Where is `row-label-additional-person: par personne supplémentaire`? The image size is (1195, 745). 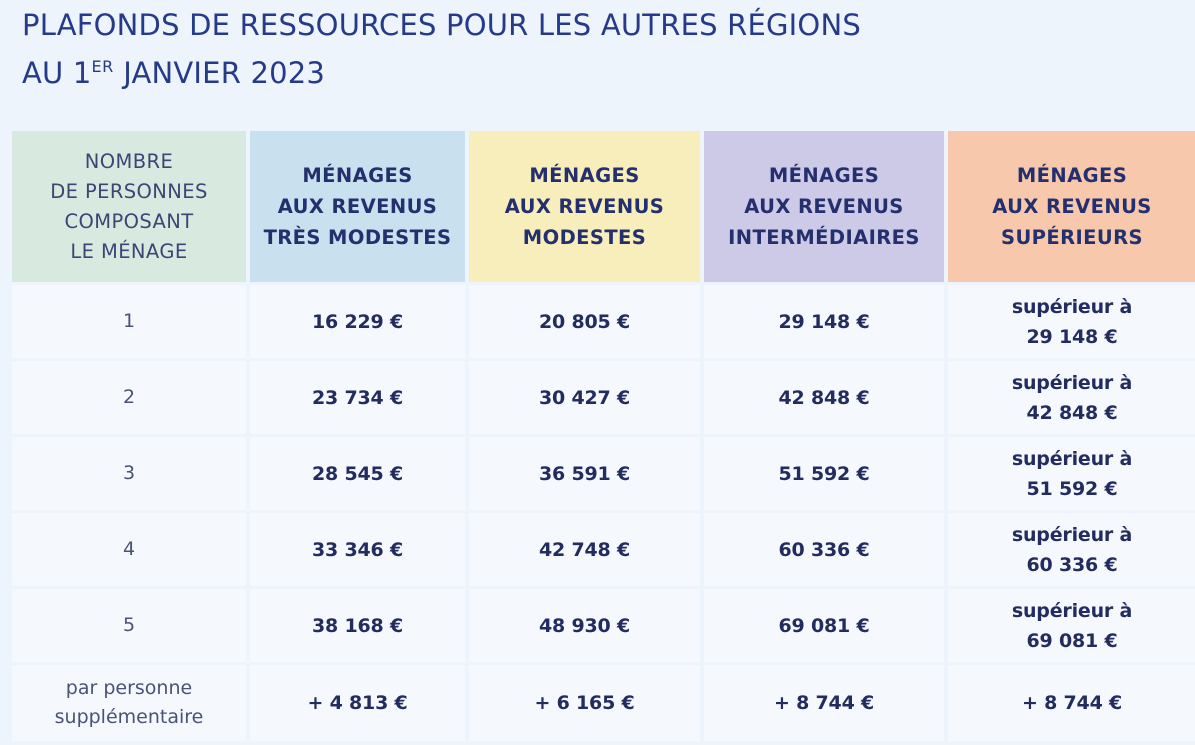
row-label-additional-person: par personne supplémentaire is located at coordinates (129, 703).